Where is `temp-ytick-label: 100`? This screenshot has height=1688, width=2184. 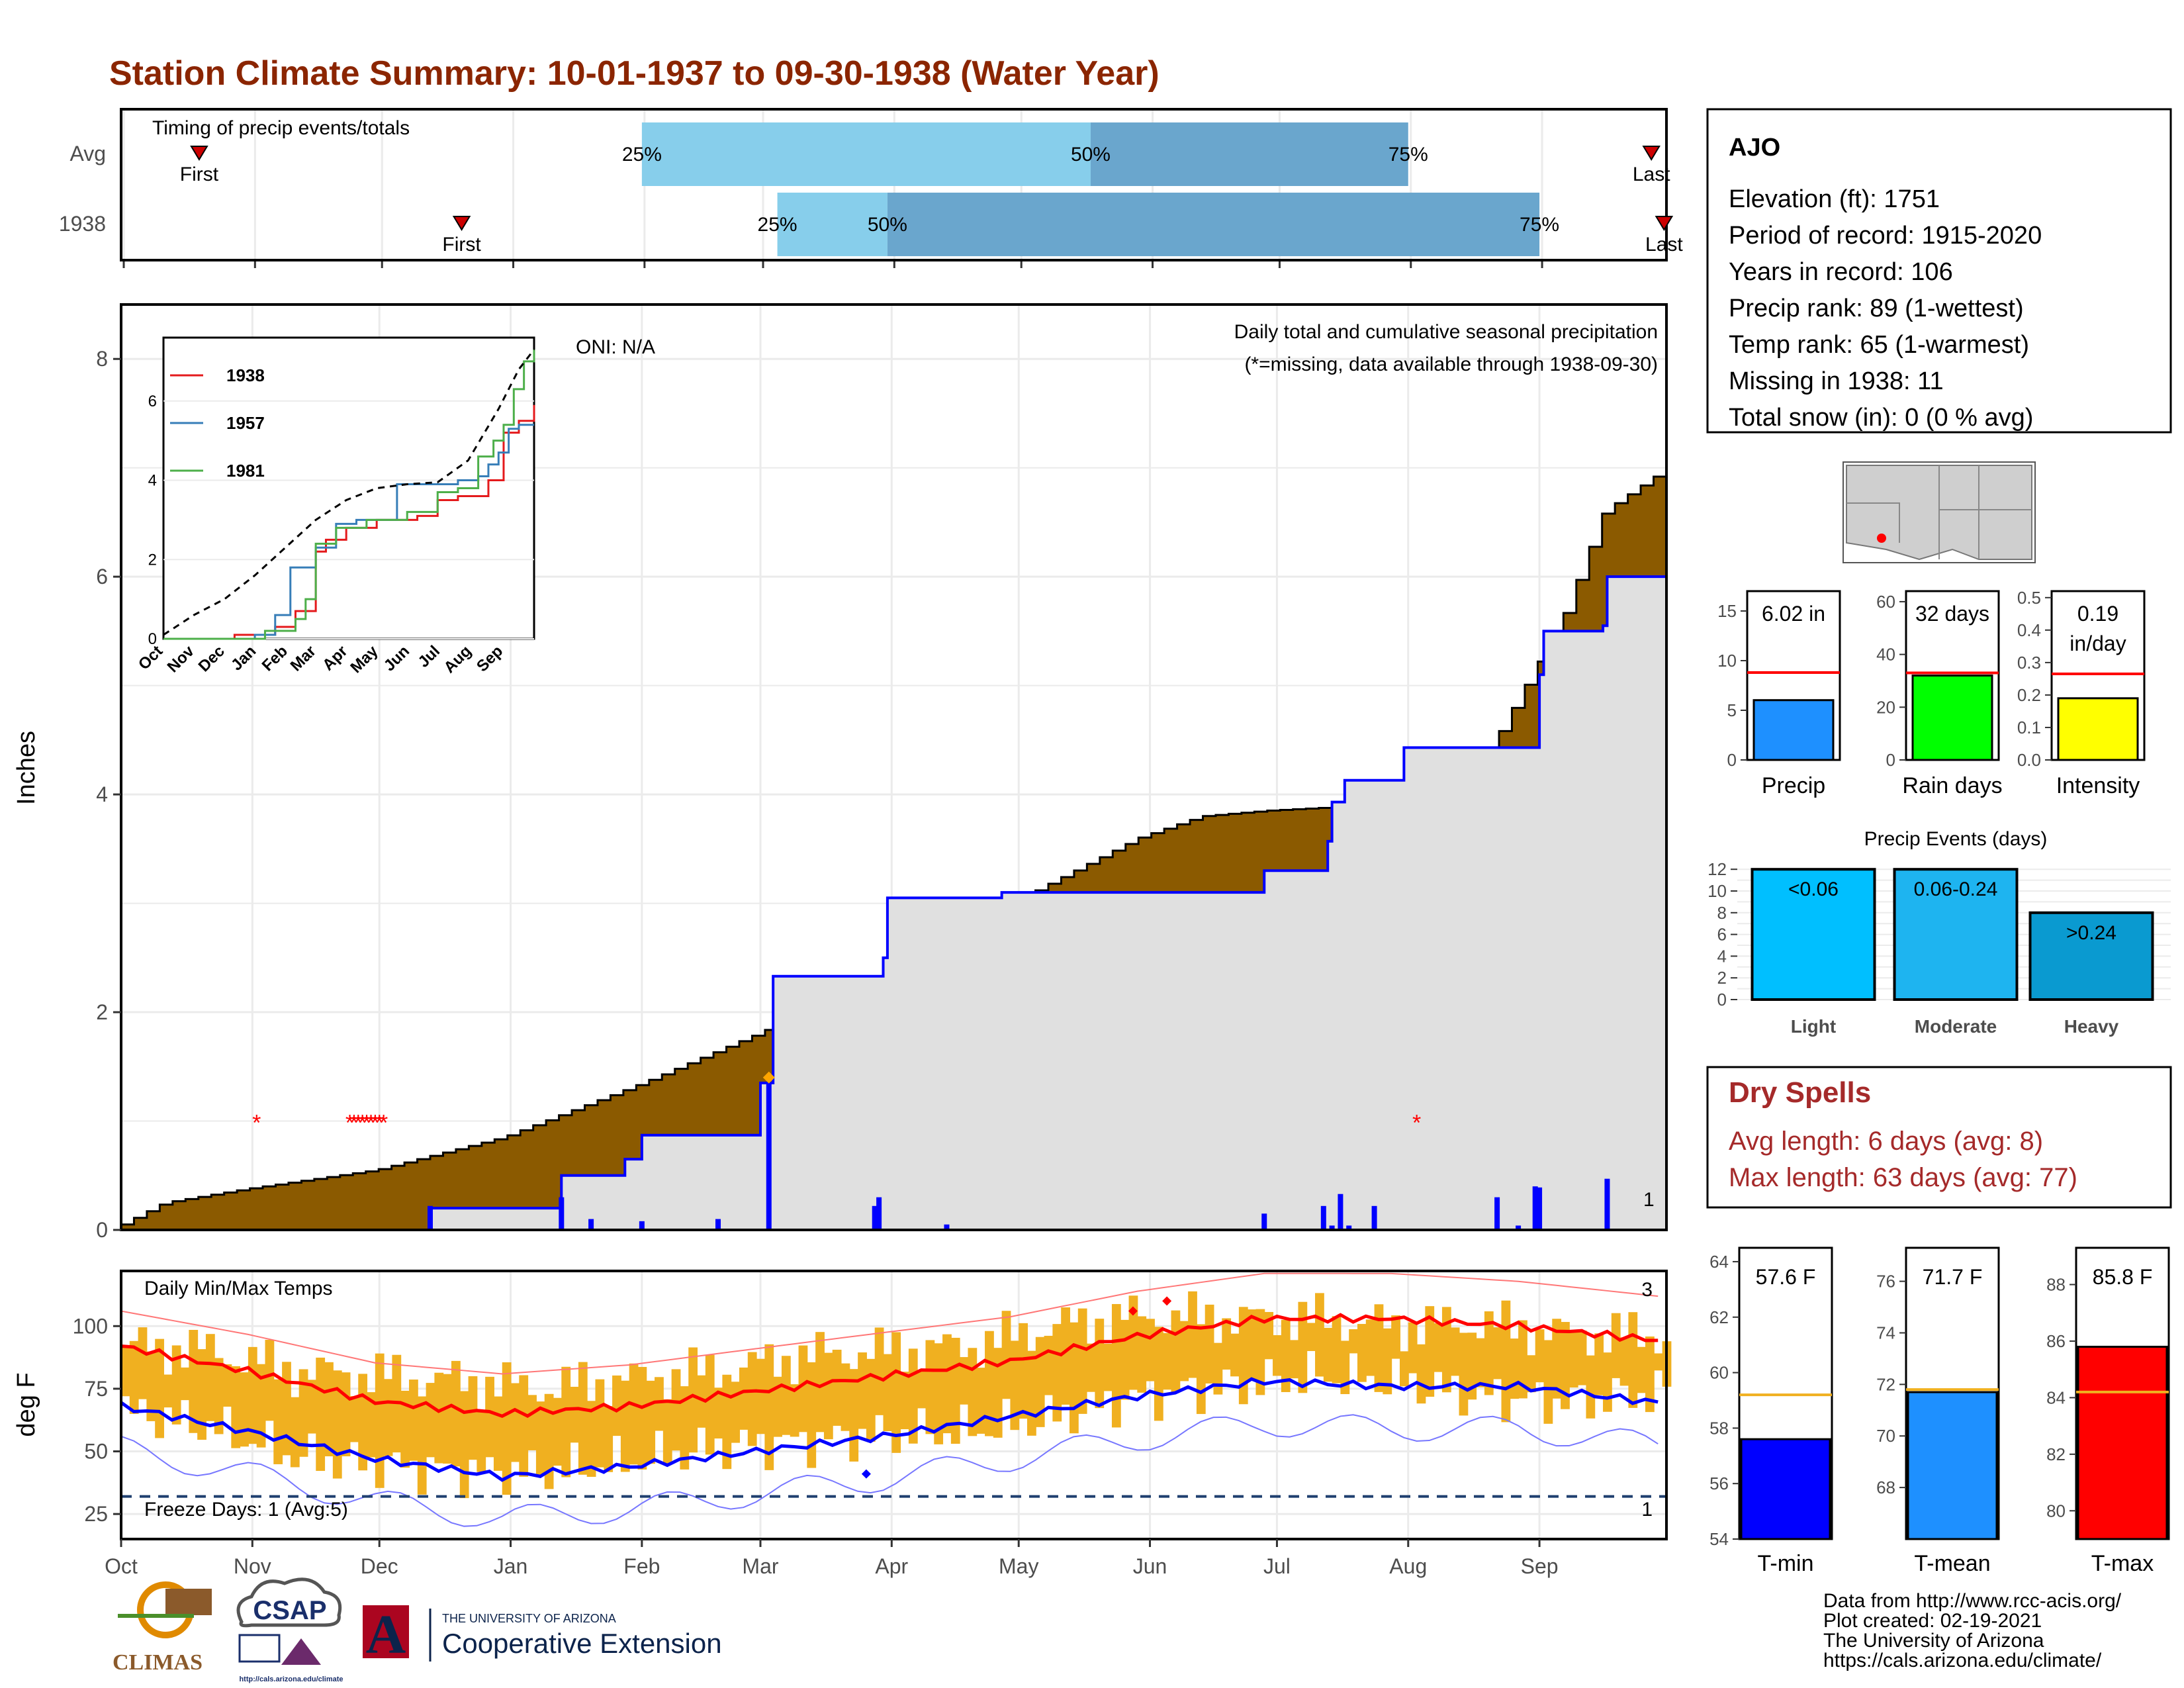 temp-ytick-label: 100 is located at coordinates (90, 1326).